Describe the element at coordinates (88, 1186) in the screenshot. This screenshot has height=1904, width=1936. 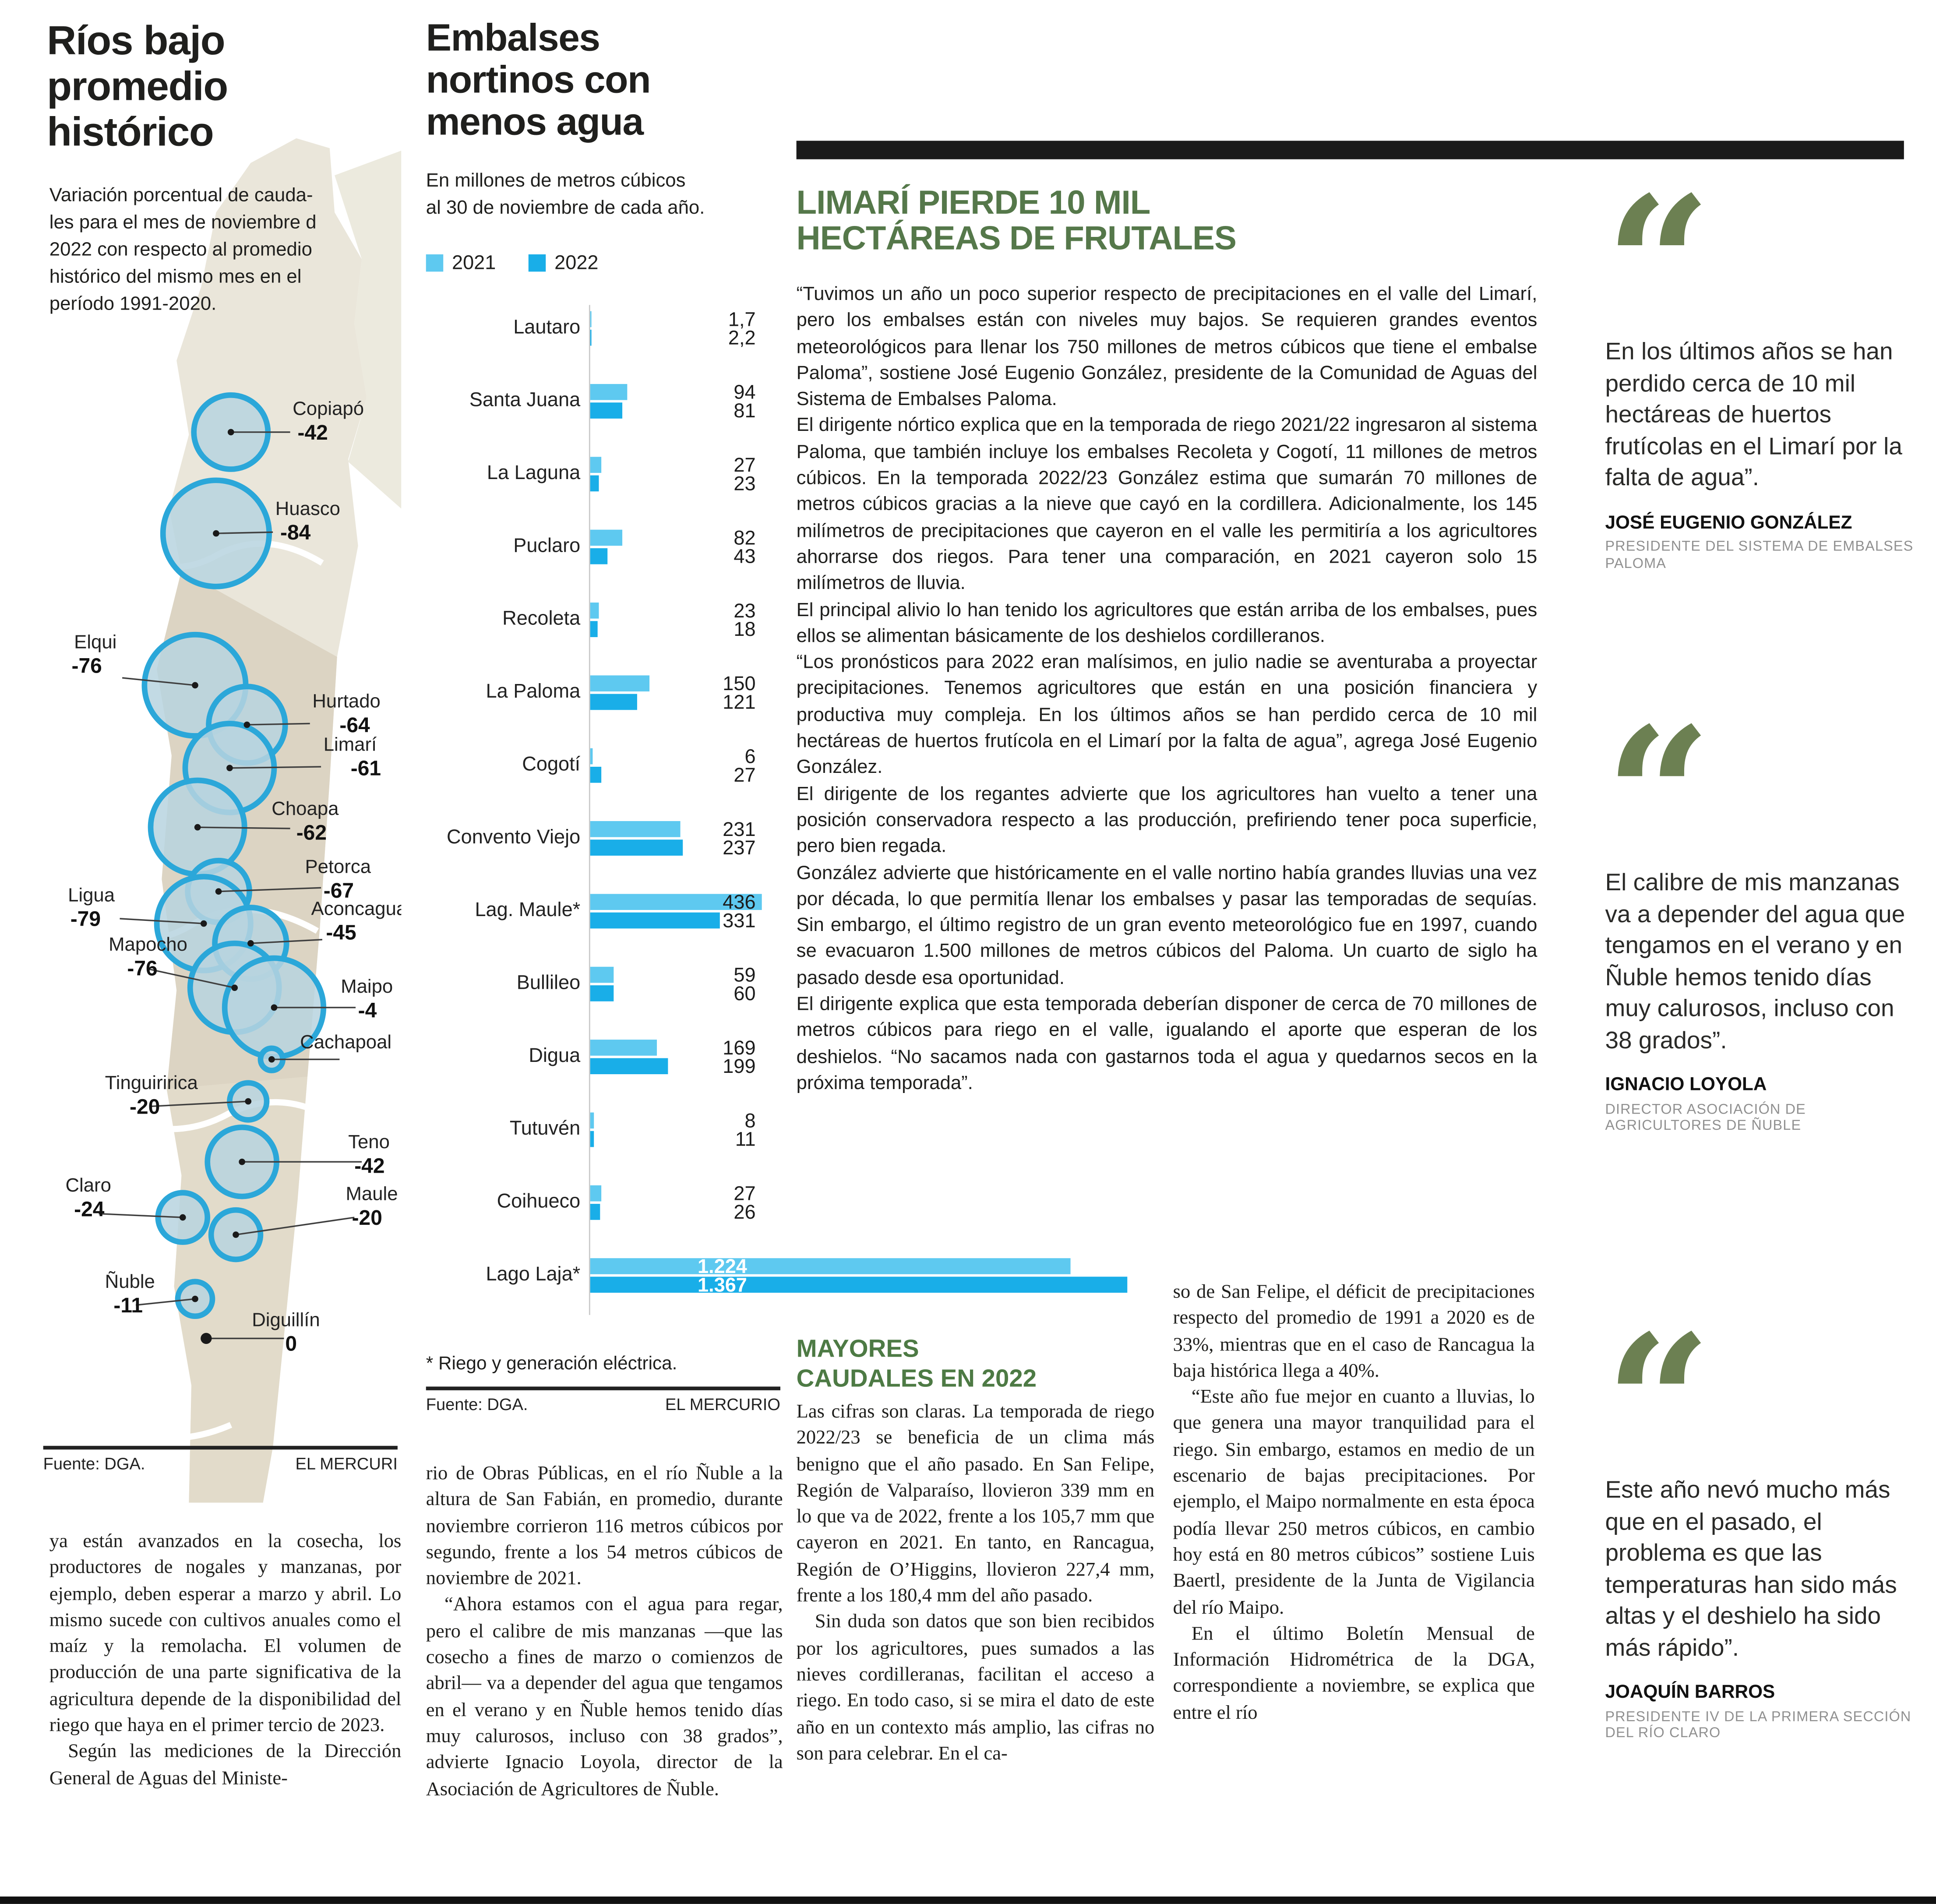
I see `map-label-name: Claro` at that location.